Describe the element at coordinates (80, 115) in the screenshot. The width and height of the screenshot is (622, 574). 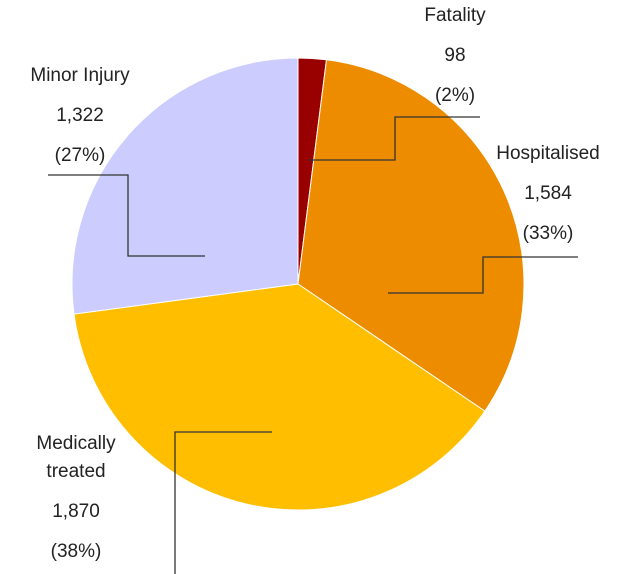
I see `value-label: 1,322` at that location.